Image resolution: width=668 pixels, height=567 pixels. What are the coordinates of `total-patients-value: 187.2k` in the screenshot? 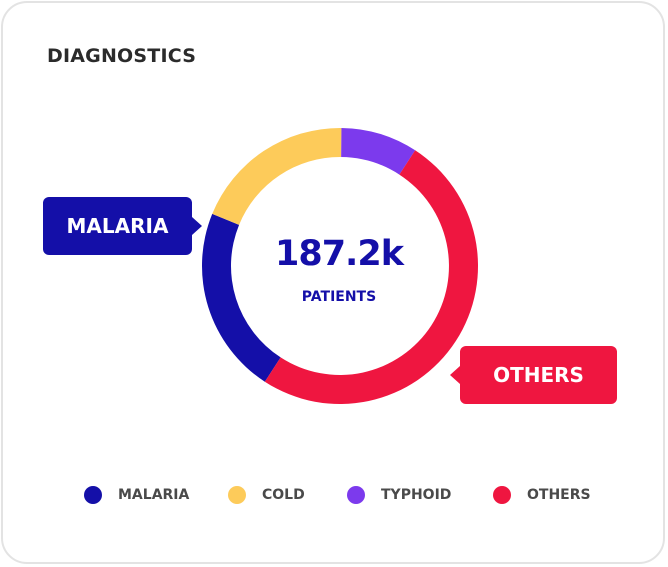 It's located at (339, 254).